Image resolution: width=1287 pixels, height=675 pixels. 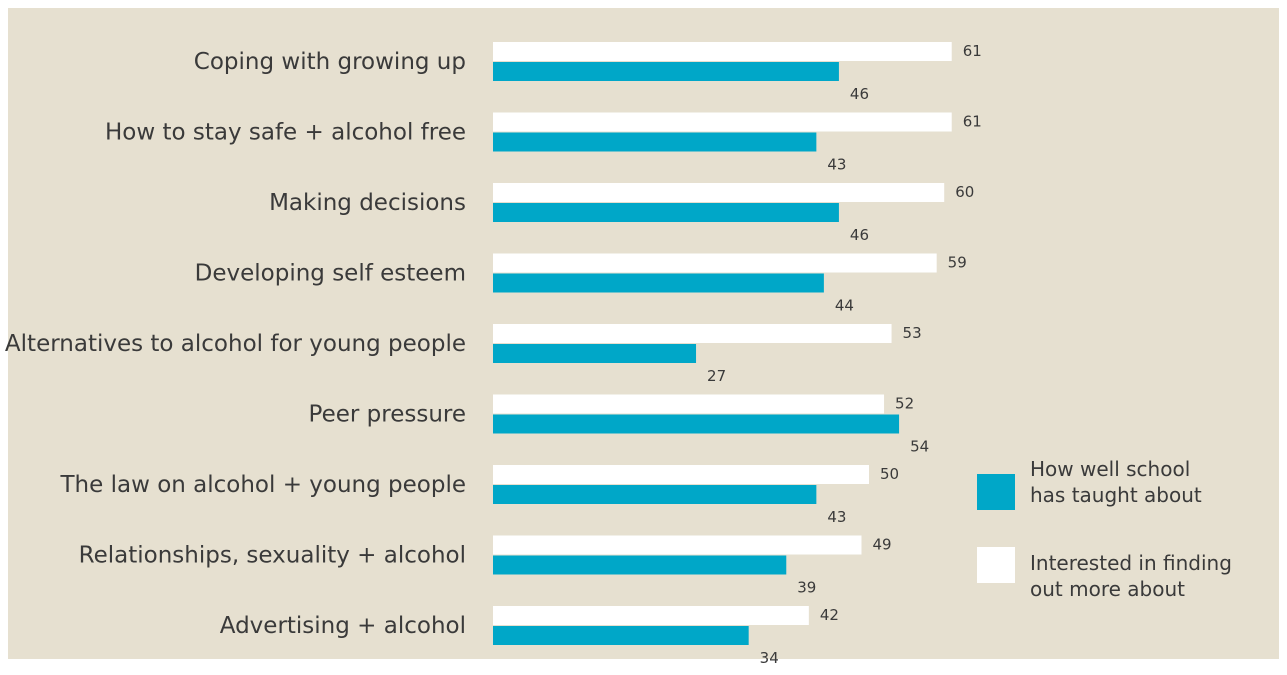 What do you see at coordinates (1107, 589) in the screenshot?
I see `legend-label: out more about` at bounding box center [1107, 589].